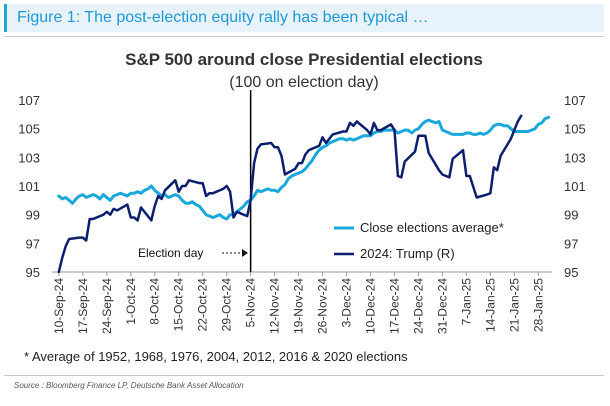 Image resolution: width=610 pixels, height=406 pixels. Describe the element at coordinates (83, 306) in the screenshot. I see `x-tick-label: 17-Sep-24` at that location.